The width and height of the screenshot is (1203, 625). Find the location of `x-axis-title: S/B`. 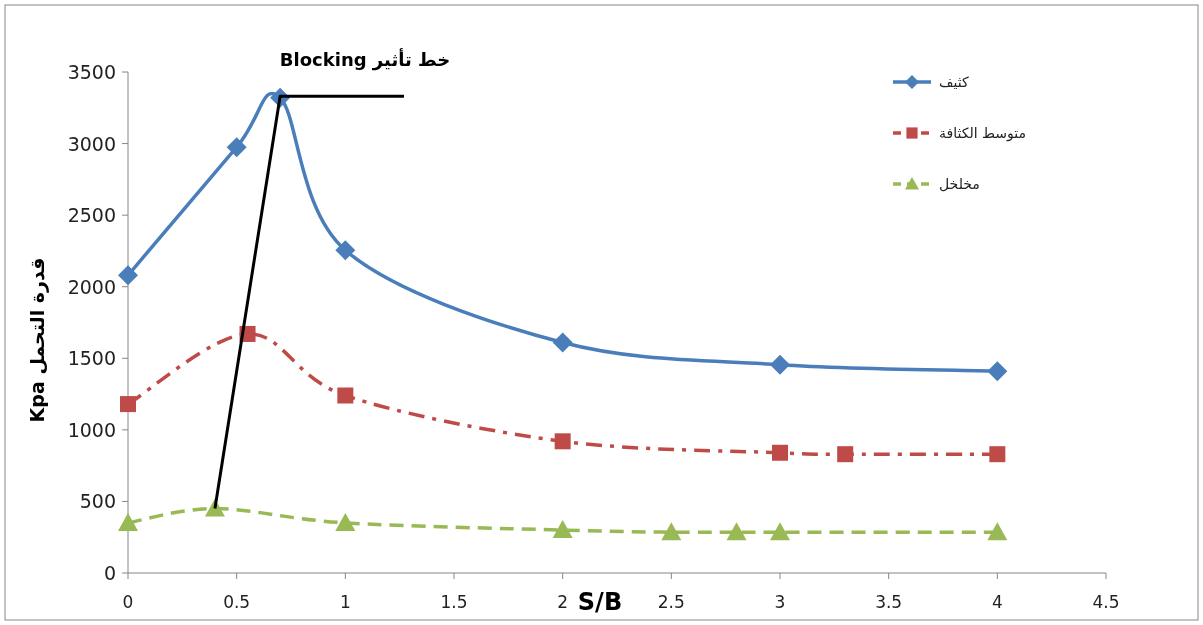

x-axis-title: S/B is located at coordinates (600, 602).